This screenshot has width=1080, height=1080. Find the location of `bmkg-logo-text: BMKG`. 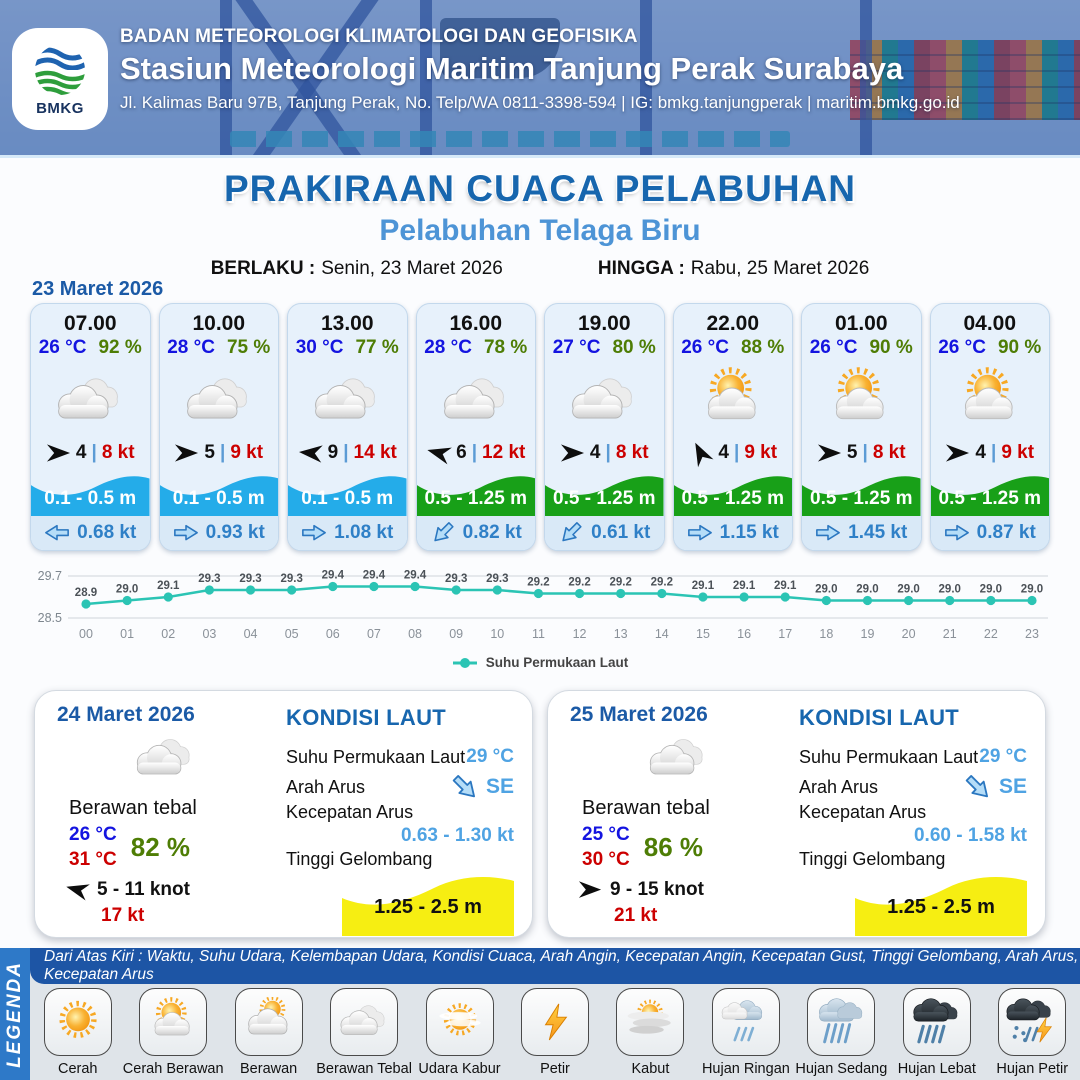

bmkg-logo-text: BMKG is located at coordinates (60, 108).